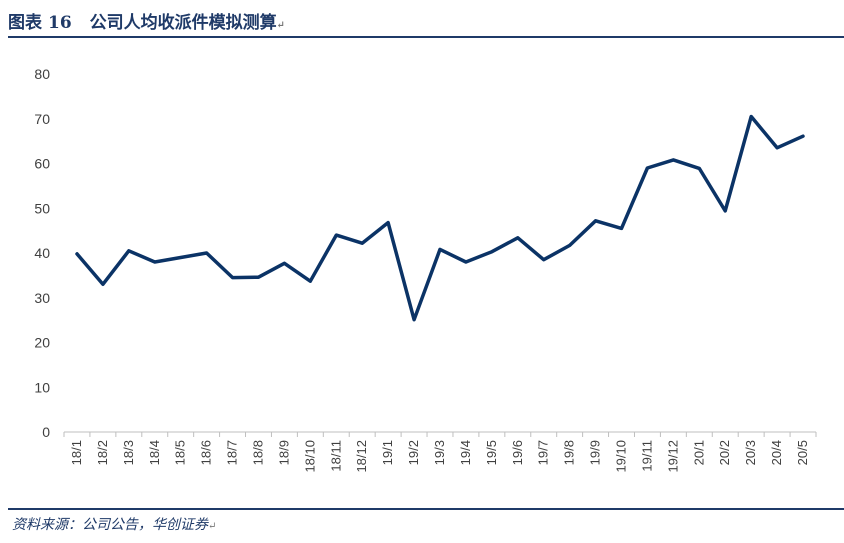 The height and width of the screenshot is (543, 844). I want to click on x-tick-label: 19/10, so click(621, 456).